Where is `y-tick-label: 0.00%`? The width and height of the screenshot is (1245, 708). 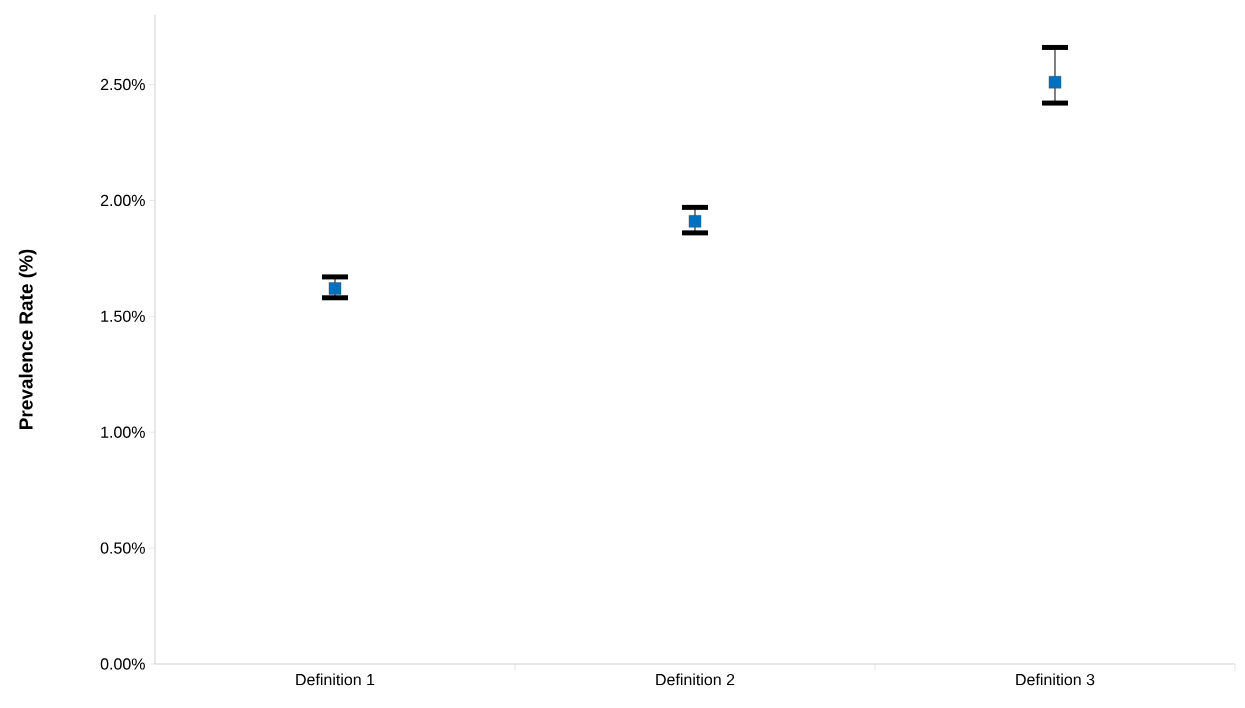
y-tick-label: 0.00% is located at coordinates (122, 664).